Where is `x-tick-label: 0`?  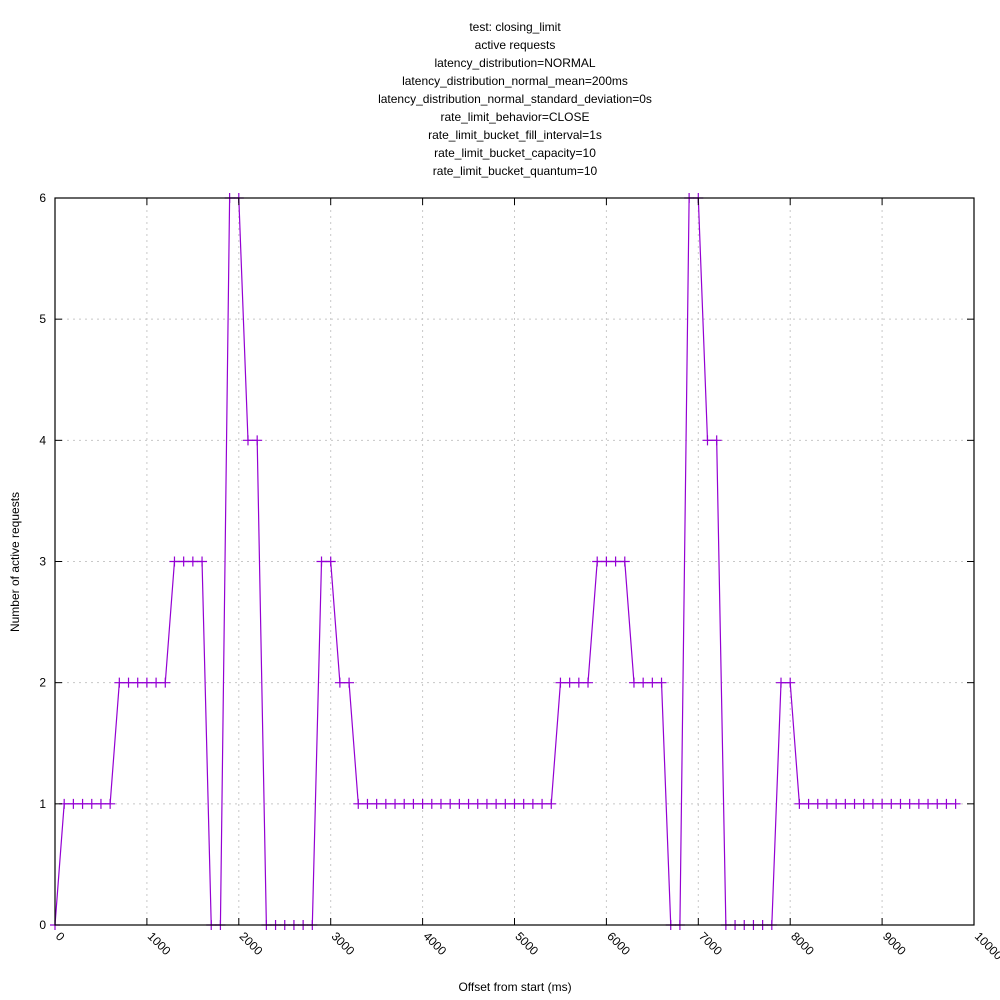 x-tick-label: 0 is located at coordinates (60, 936).